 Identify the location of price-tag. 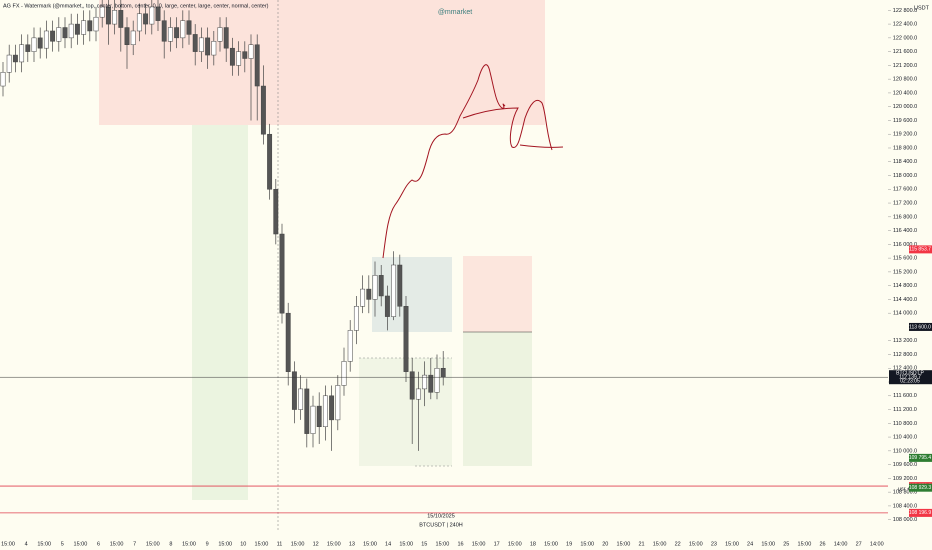
(910, 377).